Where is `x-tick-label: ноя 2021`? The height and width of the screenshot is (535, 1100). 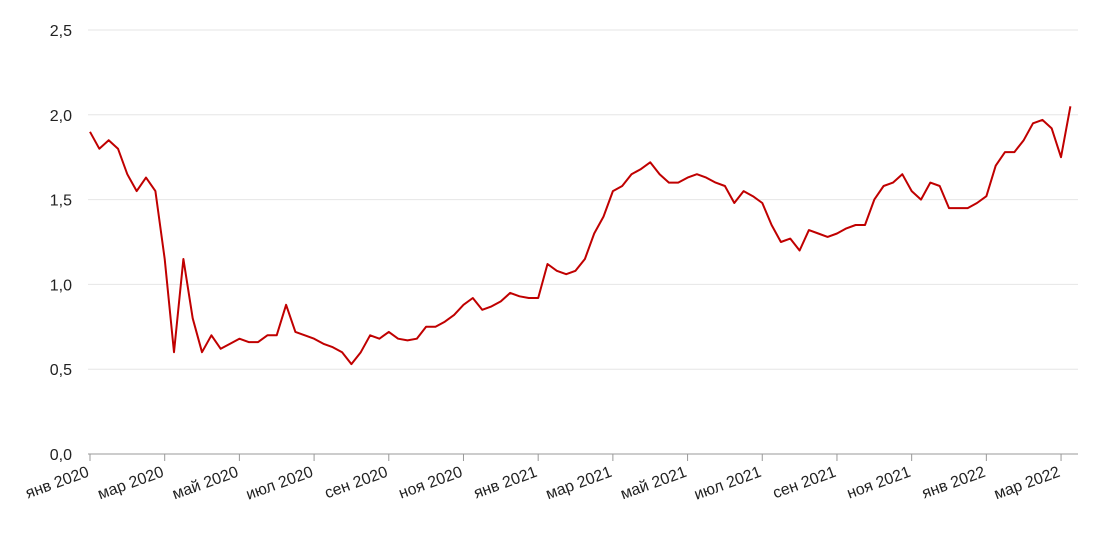 x-tick-label: ноя 2021 is located at coordinates (879, 483).